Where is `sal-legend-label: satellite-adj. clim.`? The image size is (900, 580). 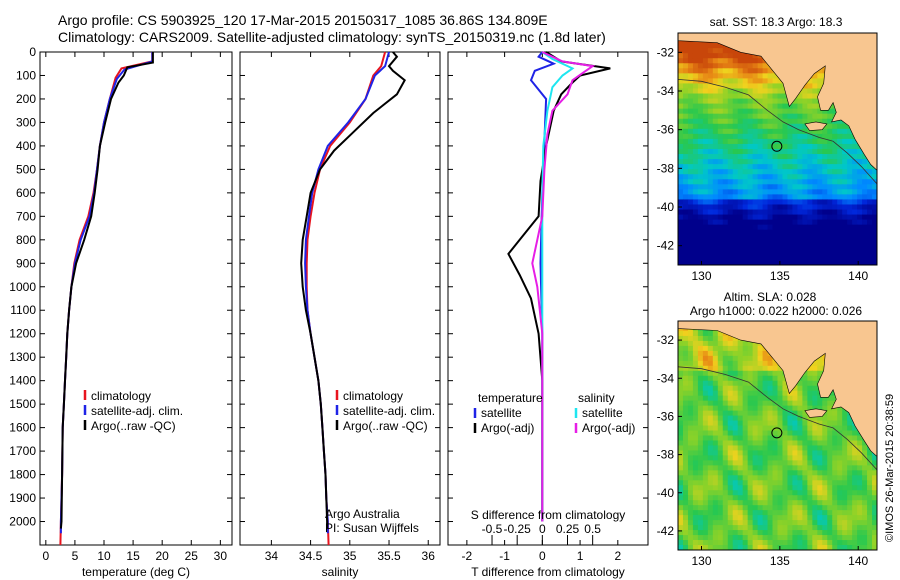
sal-legend-label: satellite-adj. clim. is located at coordinates (389, 411).